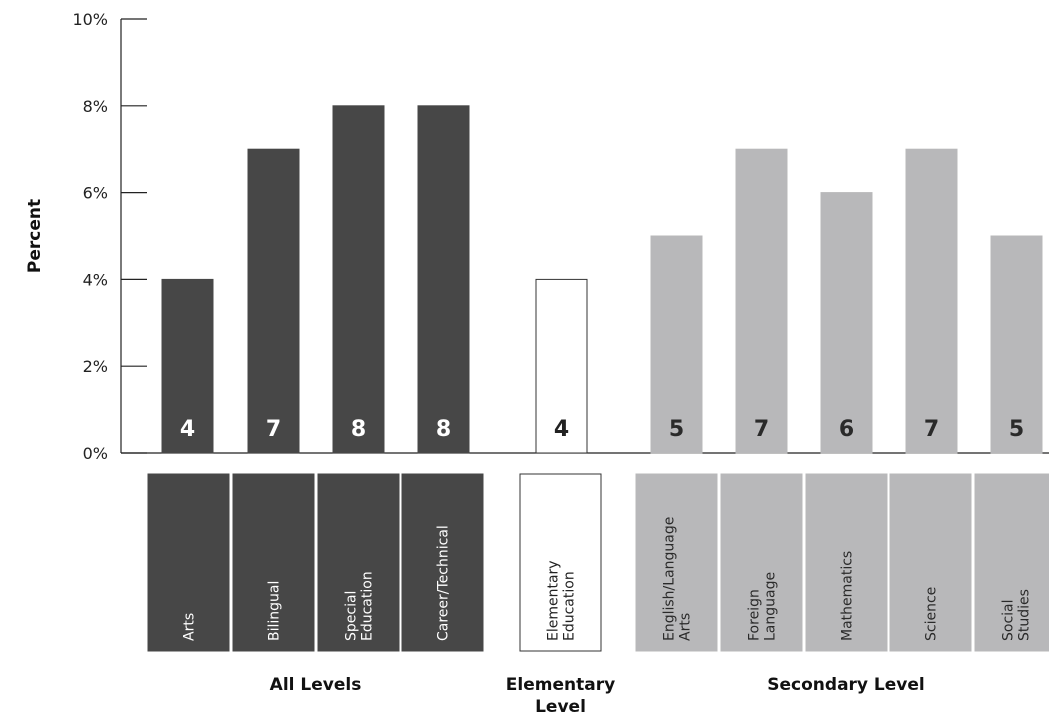 The width and height of the screenshot is (1049, 721). What do you see at coordinates (95, 193) in the screenshot?
I see `y-tick-label: 6%` at bounding box center [95, 193].